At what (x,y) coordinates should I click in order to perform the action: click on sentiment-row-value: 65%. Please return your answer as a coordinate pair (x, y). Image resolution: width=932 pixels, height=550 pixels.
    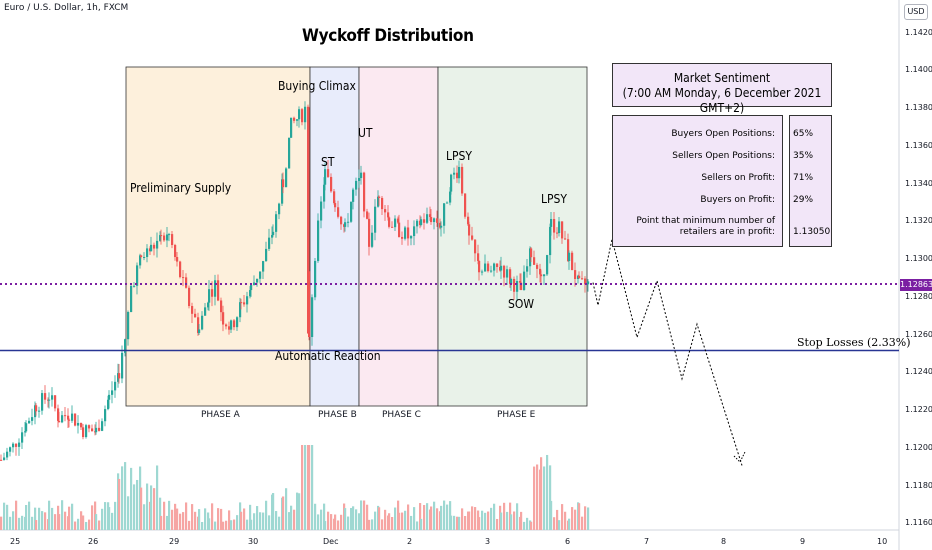
    Looking at the image, I should click on (803, 134).